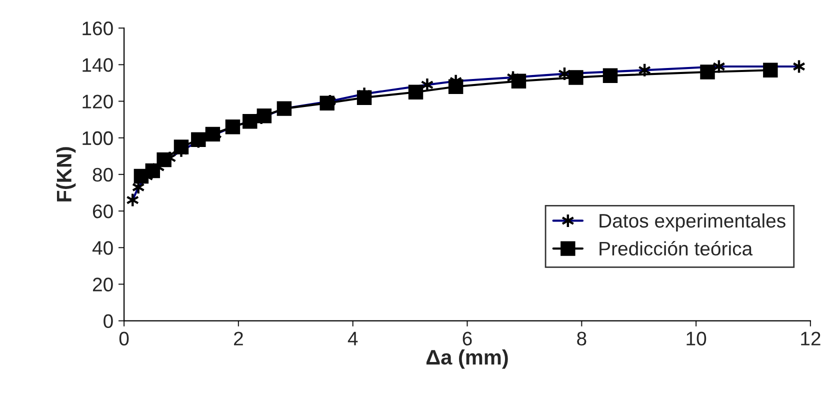 The height and width of the screenshot is (401, 827). Describe the element at coordinates (102, 175) in the screenshot. I see `y-tick-label: 80` at that location.